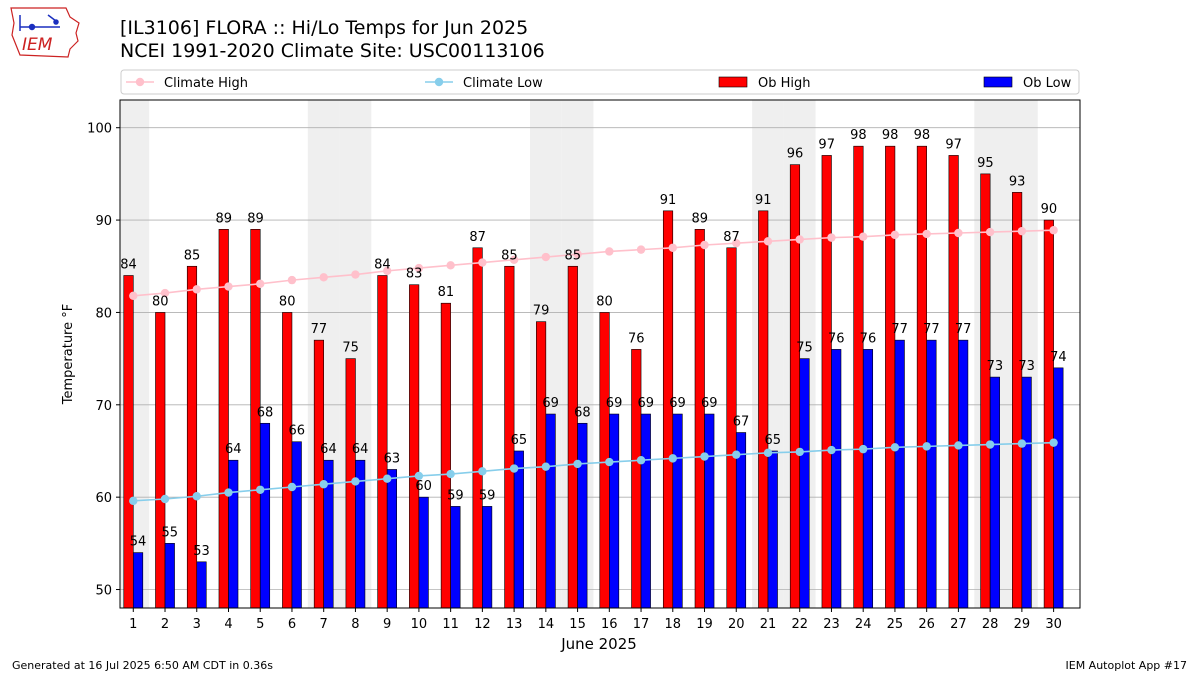  Describe the element at coordinates (953, 144) in the screenshot. I see `ob-high-label-27: 97` at that location.